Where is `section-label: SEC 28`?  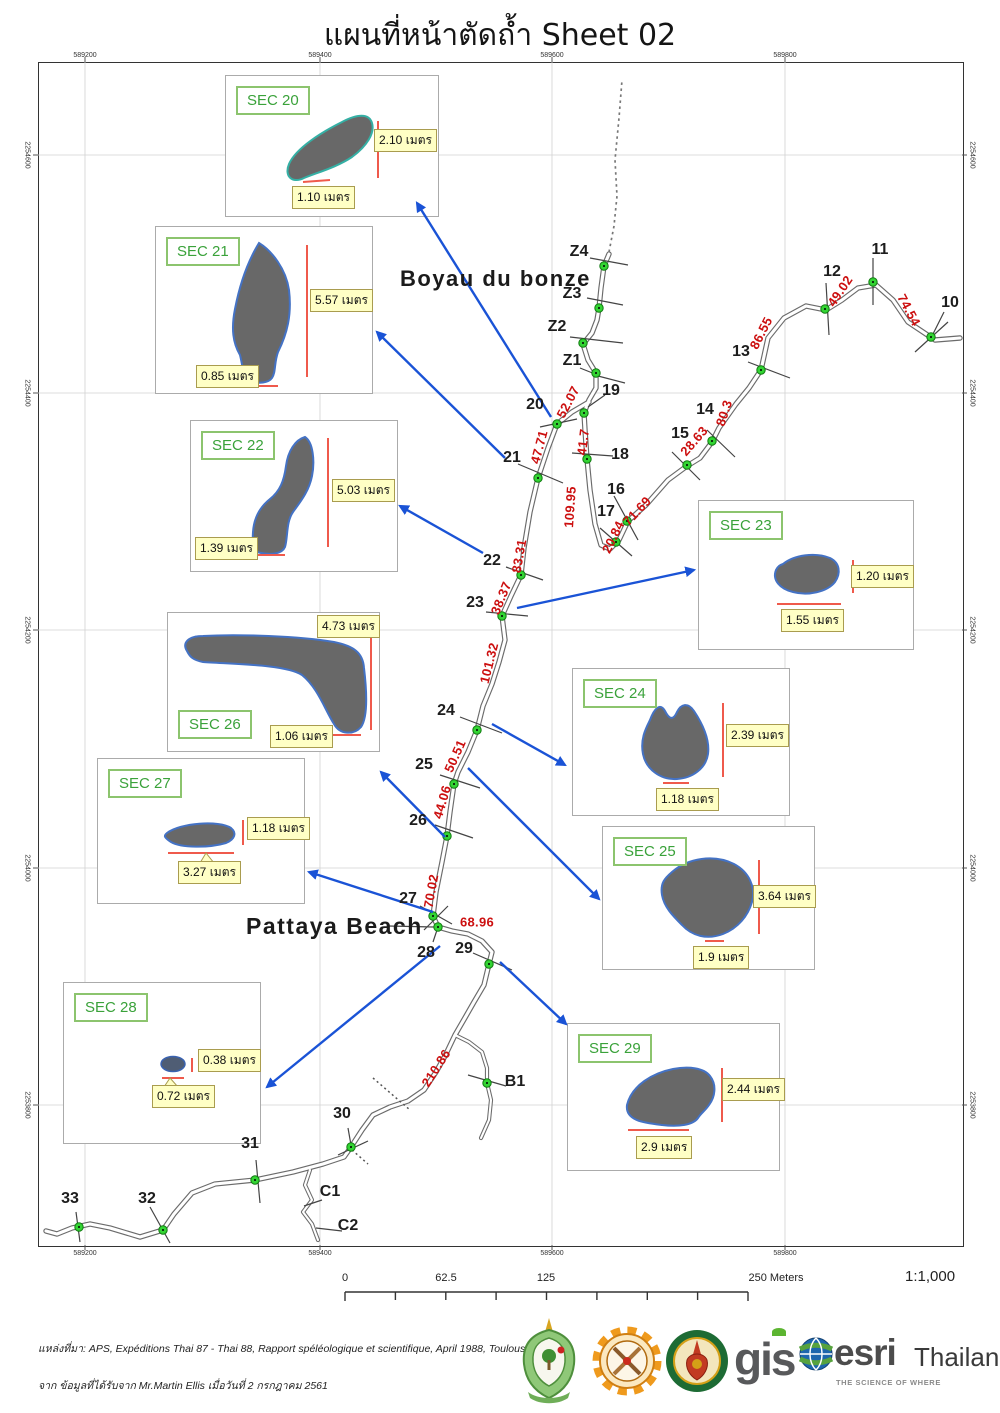 section-label: SEC 28 is located at coordinates (111, 1007).